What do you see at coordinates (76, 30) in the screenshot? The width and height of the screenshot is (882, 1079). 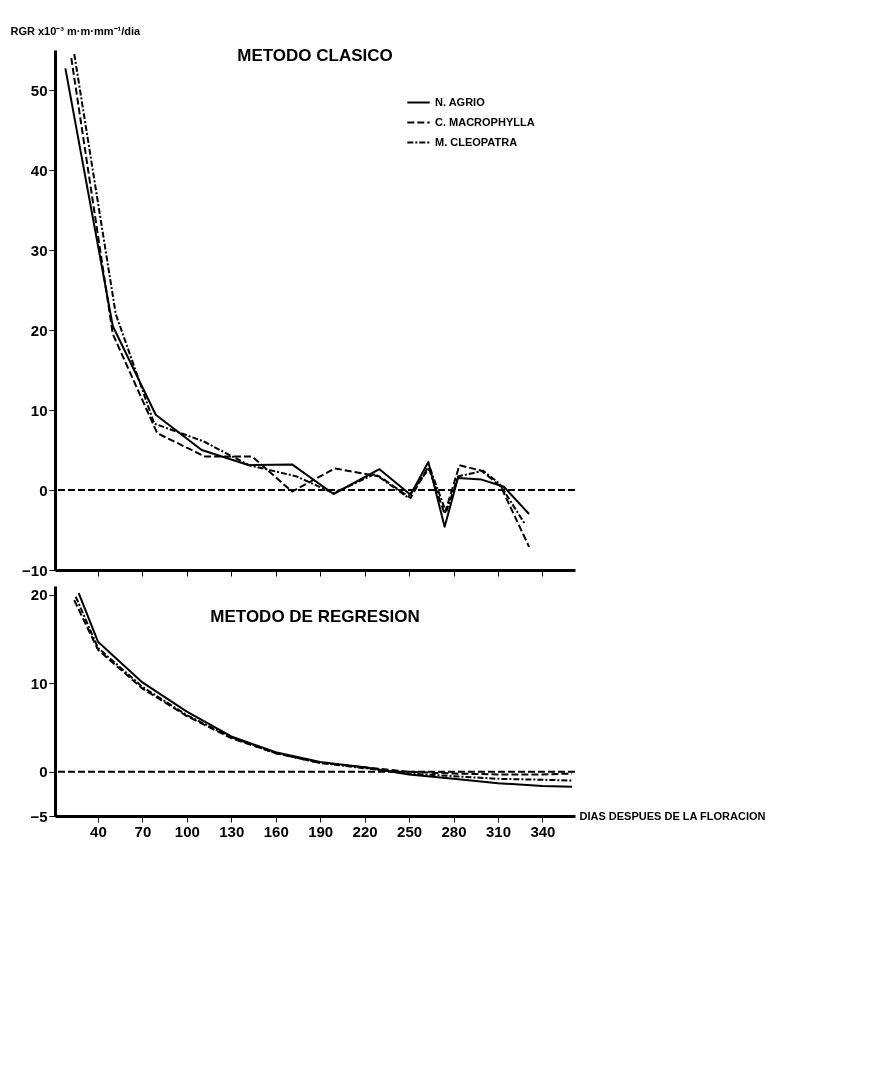 I see `y-axis-title: RGR x10⁻³ m·m·mm⁻¹/dia` at bounding box center [76, 30].